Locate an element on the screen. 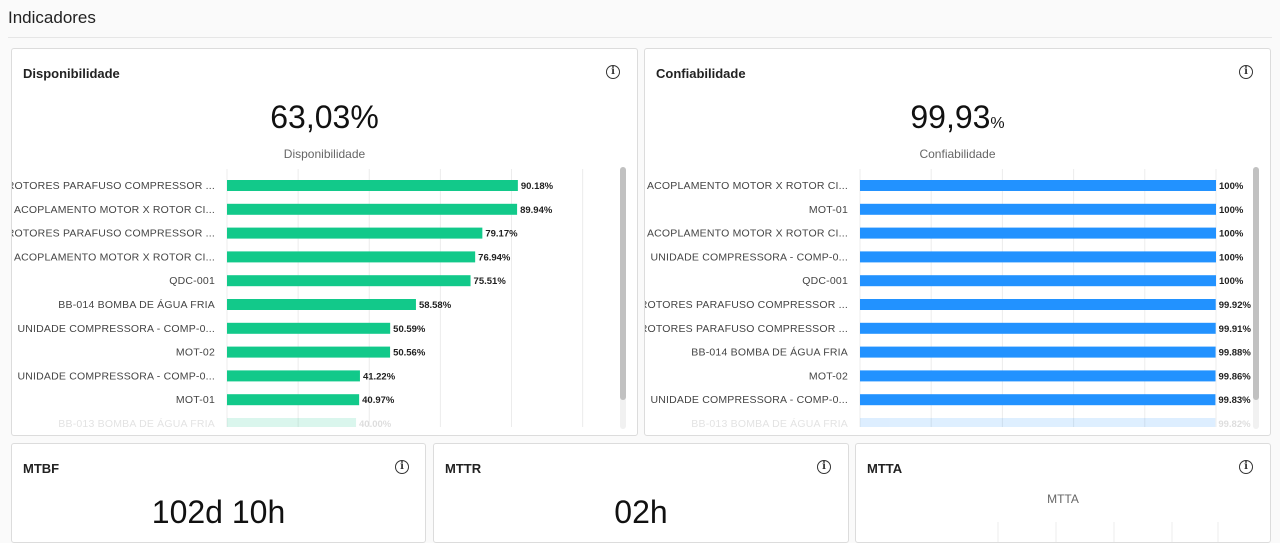  reliability-value: 99,93% is located at coordinates (957, 117).